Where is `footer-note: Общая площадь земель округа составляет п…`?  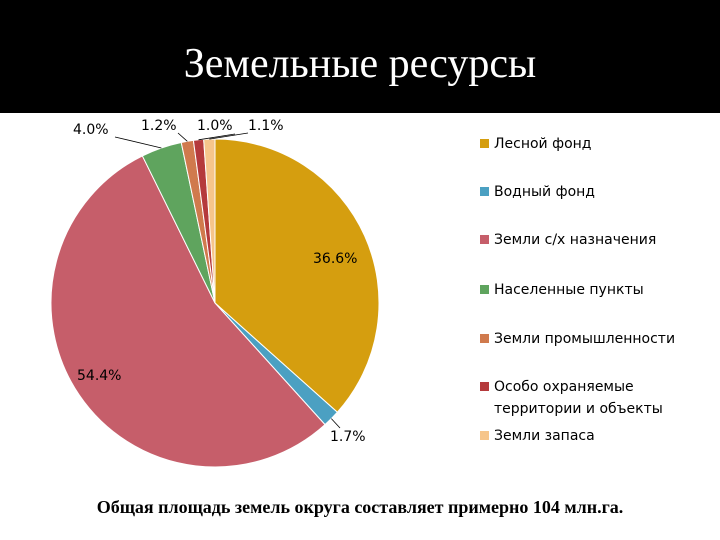 footer-note: Общая площадь земель округа составляет п… is located at coordinates (360, 507).